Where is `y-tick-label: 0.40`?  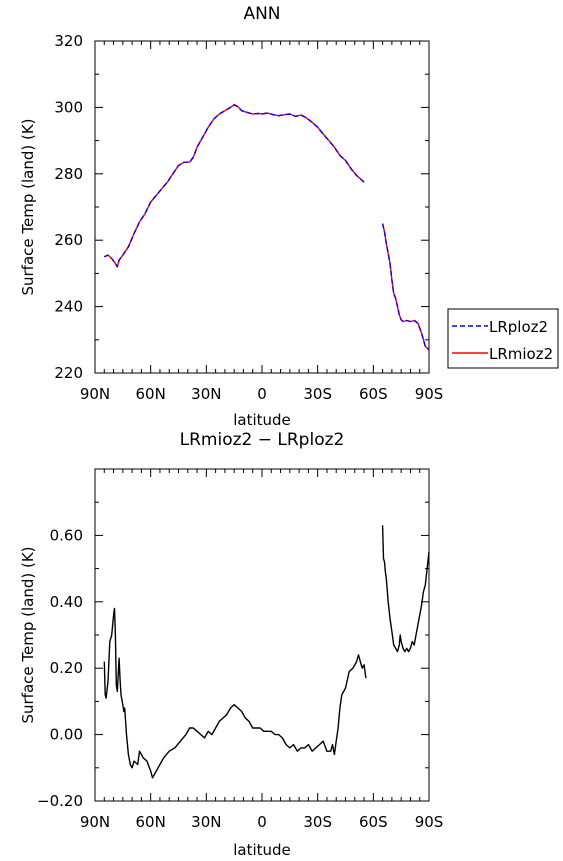 y-tick-label: 0.40 is located at coordinates (66, 602).